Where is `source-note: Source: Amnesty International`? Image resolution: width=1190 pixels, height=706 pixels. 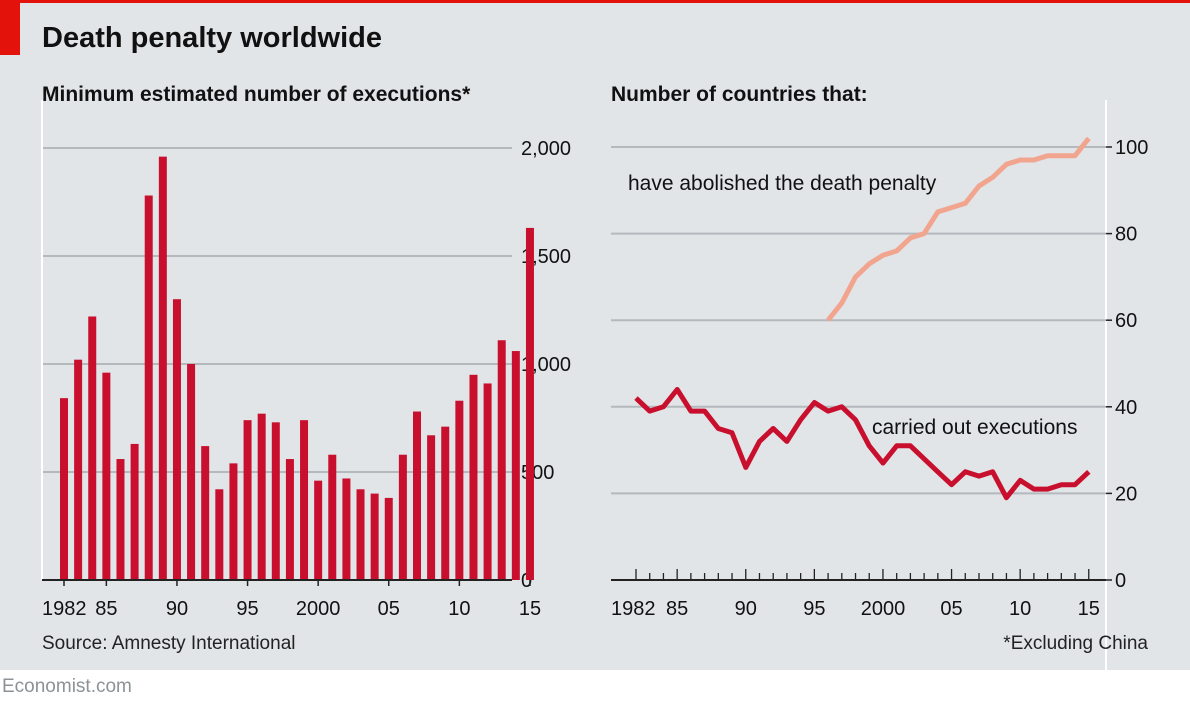 source-note: Source: Amnesty International is located at coordinates (169, 643).